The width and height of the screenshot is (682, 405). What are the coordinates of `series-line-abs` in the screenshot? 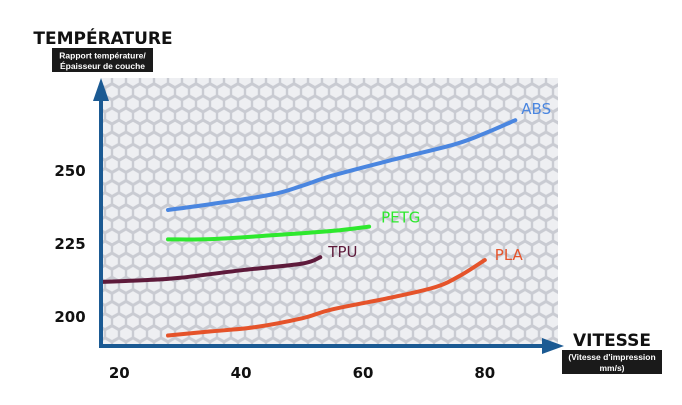 It's located at (342, 165).